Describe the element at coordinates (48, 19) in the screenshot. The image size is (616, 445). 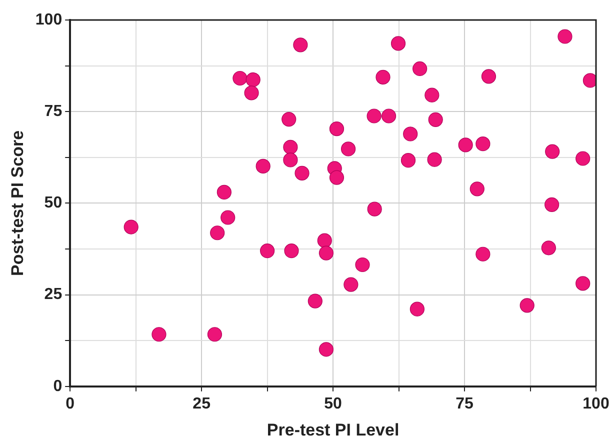
I see `y-tick-label: 100` at that location.